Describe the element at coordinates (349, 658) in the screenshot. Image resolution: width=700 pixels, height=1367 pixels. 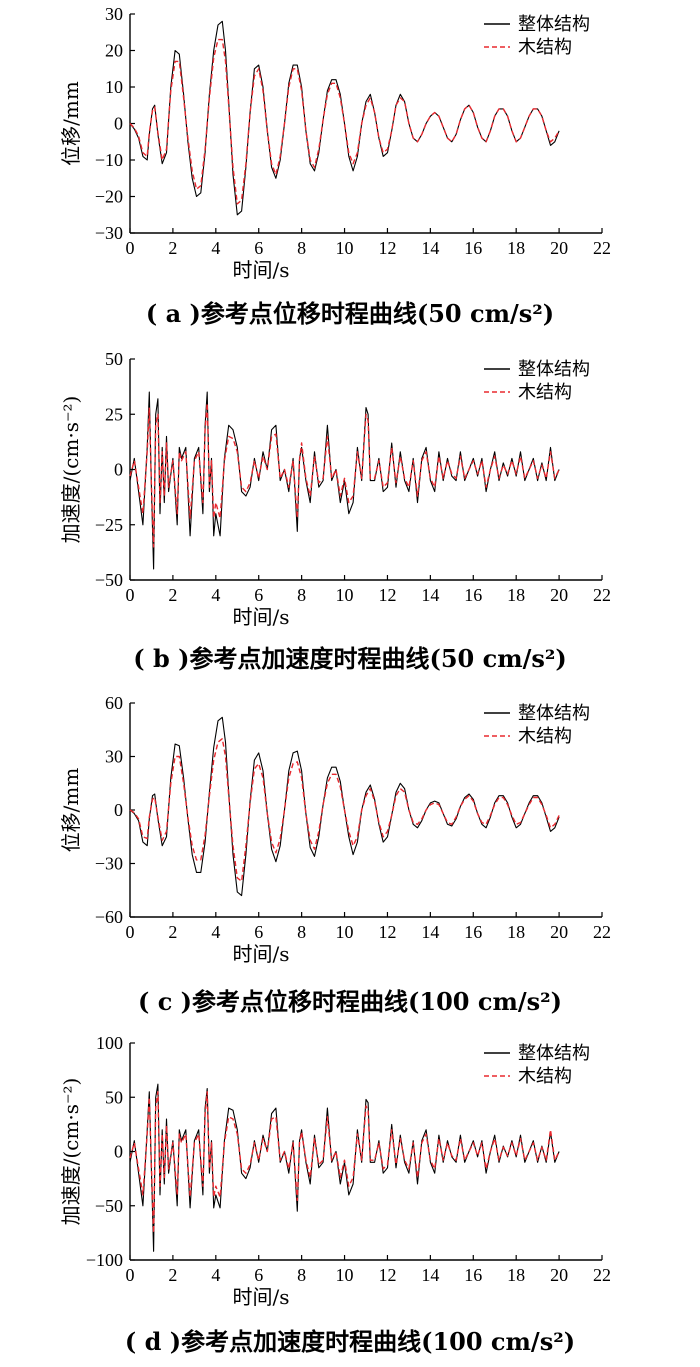
I see `panel-caption: ( b )参考点加速度时程曲线(50 cm/s²)` at that location.